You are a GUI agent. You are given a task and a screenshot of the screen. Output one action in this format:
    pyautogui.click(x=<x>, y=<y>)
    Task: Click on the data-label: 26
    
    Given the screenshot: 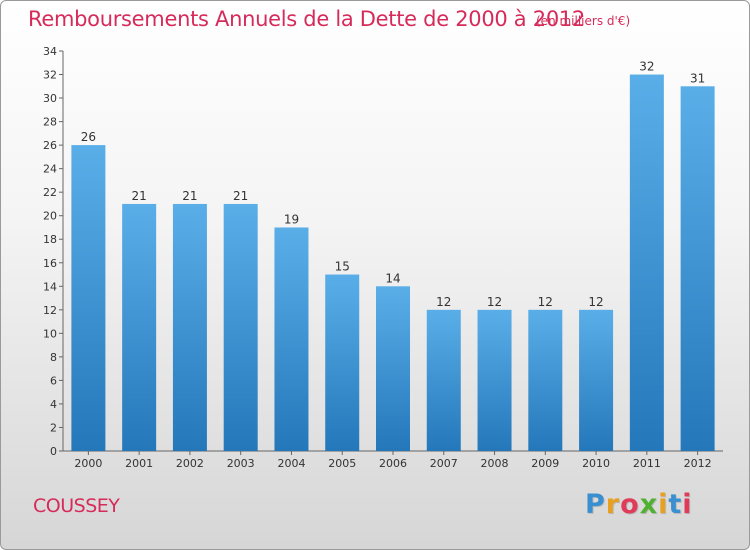 What is the action you would take?
    pyautogui.click(x=88, y=137)
    